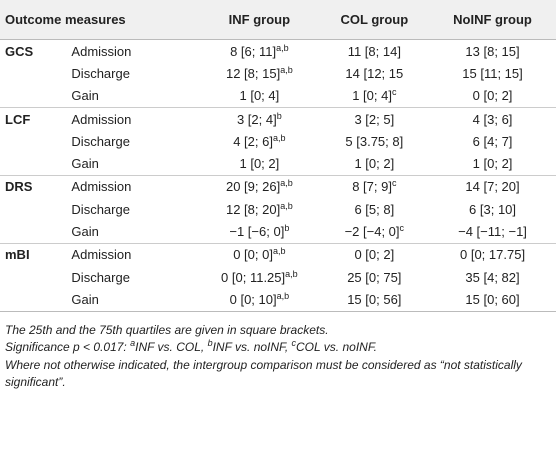 The width and height of the screenshot is (556, 466). I want to click on value-cell: 0 [0; 11.25]a,b, so click(259, 277).